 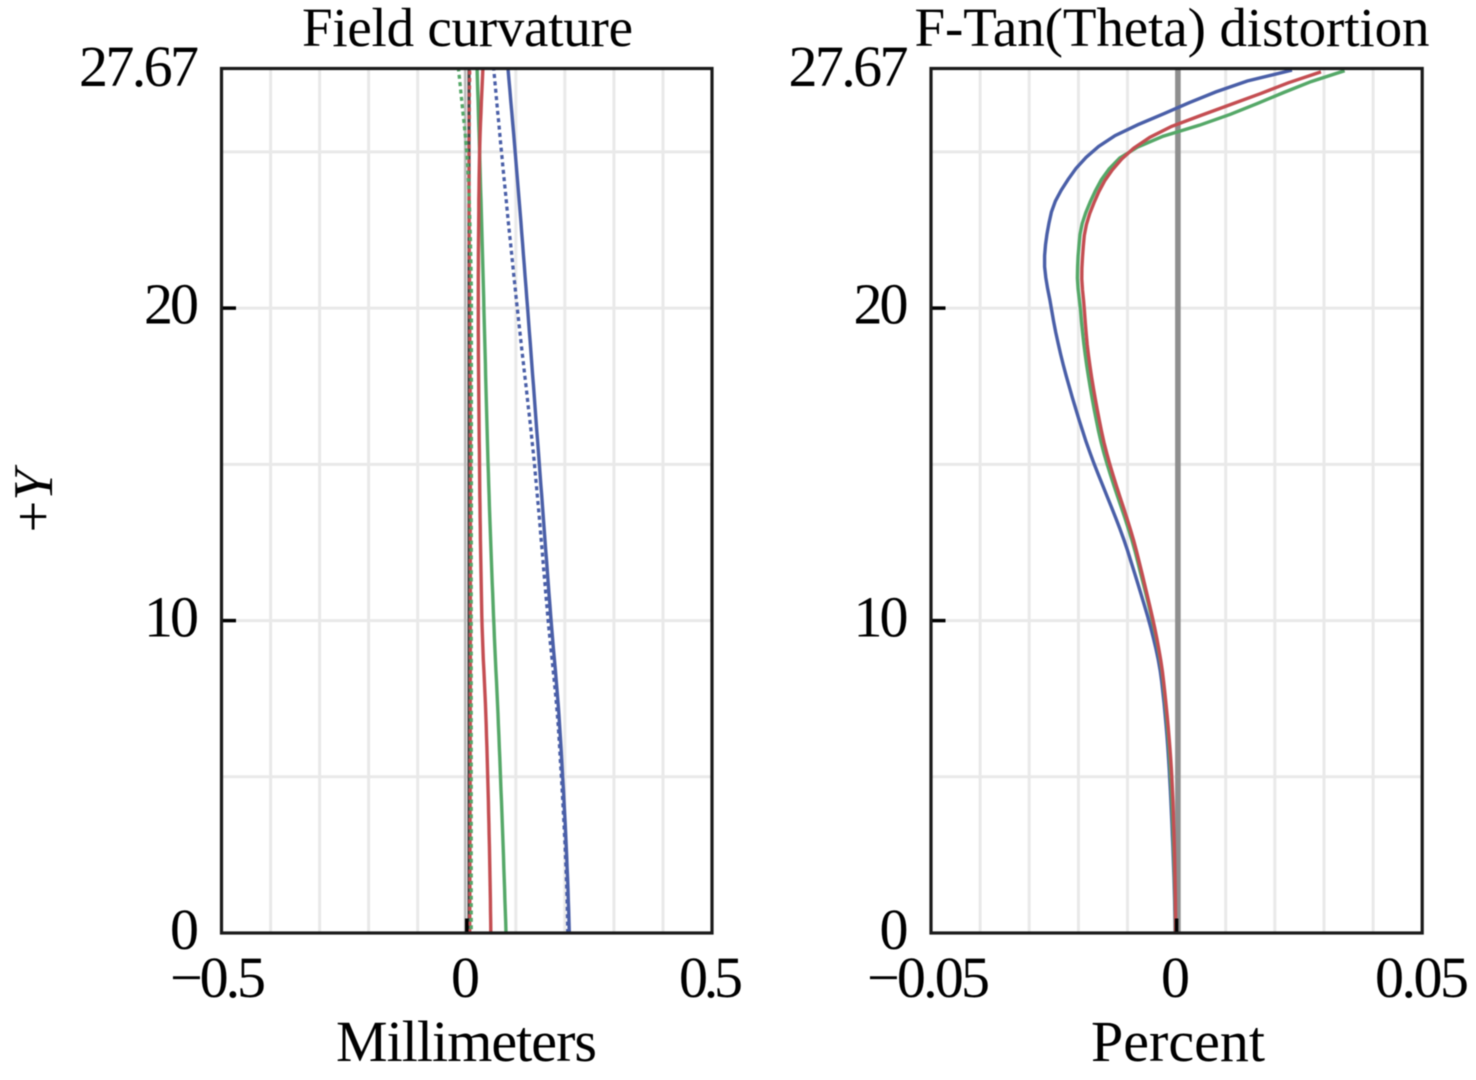 I want to click on svg-text: 0.05, so click(x=1422, y=977).